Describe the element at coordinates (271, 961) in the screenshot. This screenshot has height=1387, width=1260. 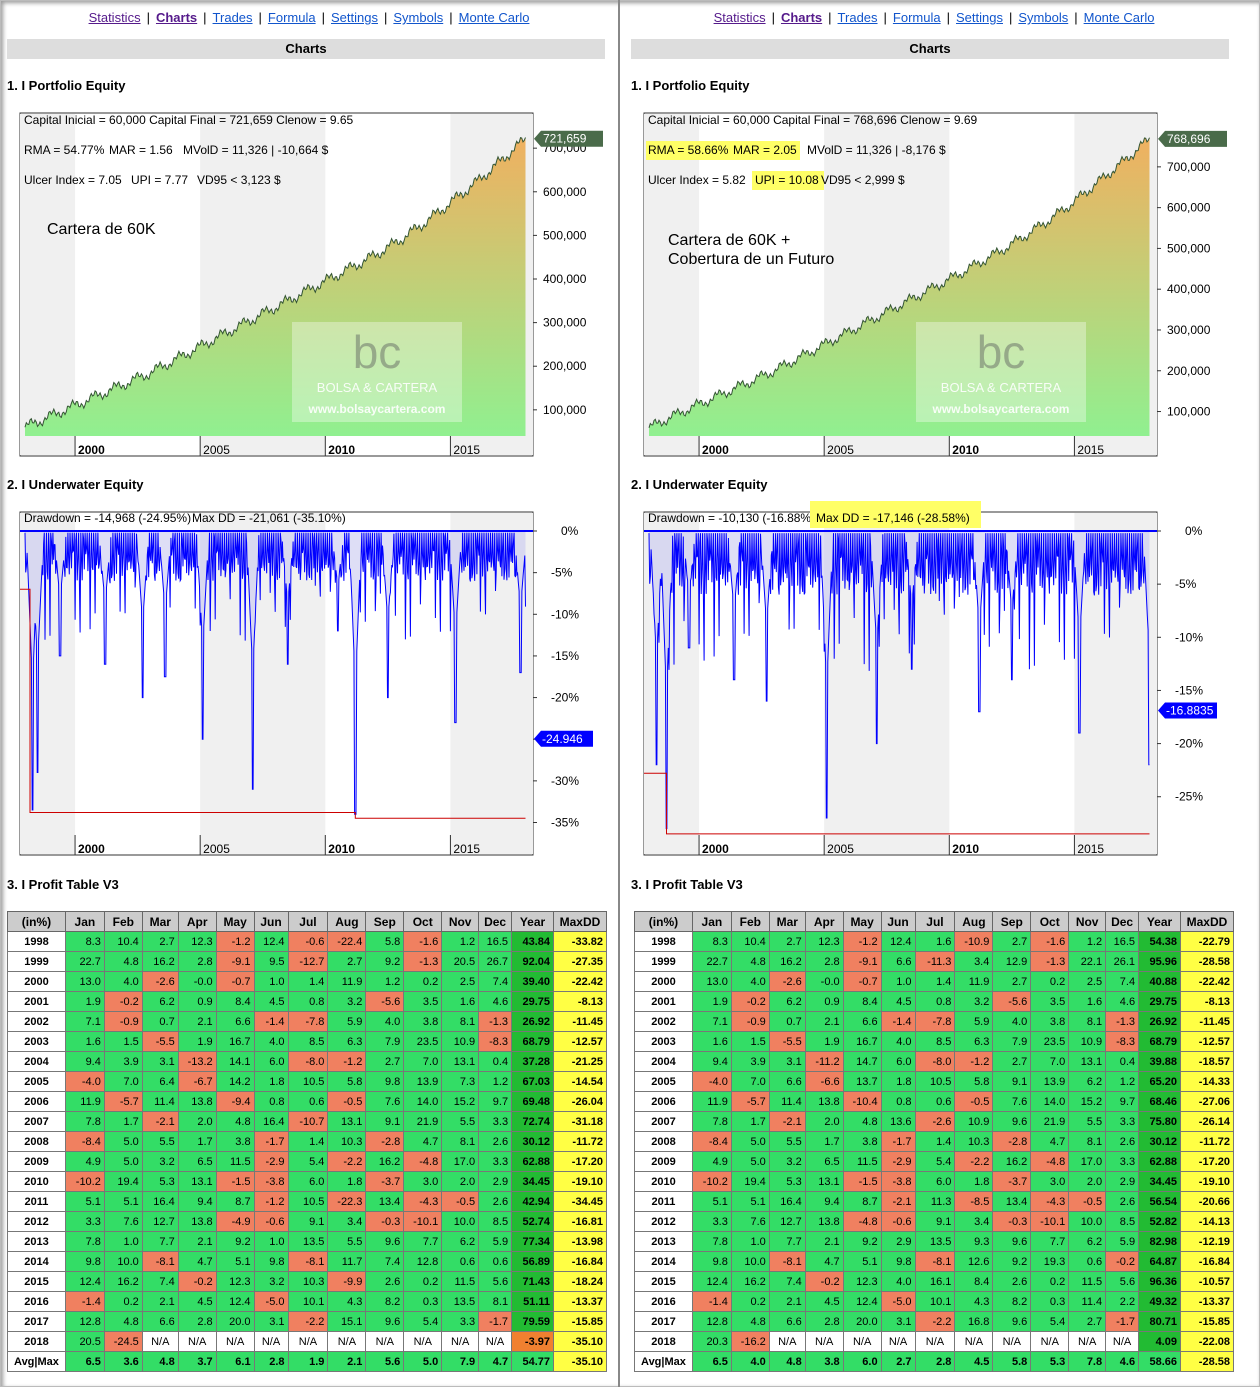
I see `table-cell: 9.5` at that location.